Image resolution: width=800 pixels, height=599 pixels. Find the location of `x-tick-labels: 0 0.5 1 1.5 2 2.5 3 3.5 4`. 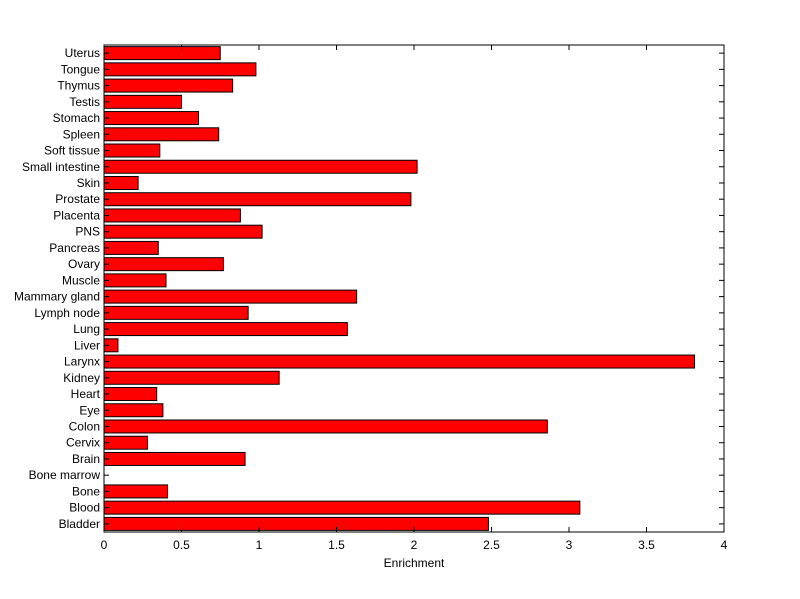

x-tick-labels: 0 0.5 1 1.5 2 2.5 3 3.5 4 is located at coordinates (414, 545).